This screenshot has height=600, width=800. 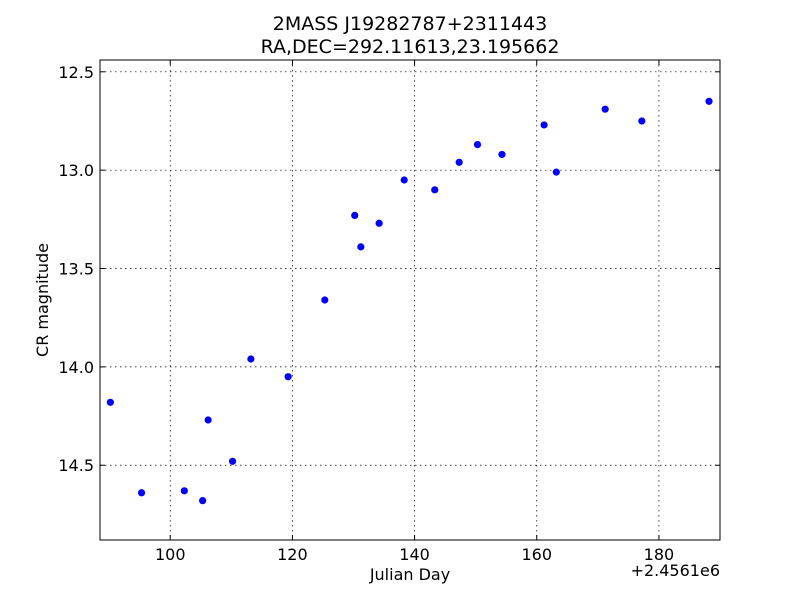 What do you see at coordinates (659, 554) in the screenshot?
I see `x-tick-label: 180` at bounding box center [659, 554].